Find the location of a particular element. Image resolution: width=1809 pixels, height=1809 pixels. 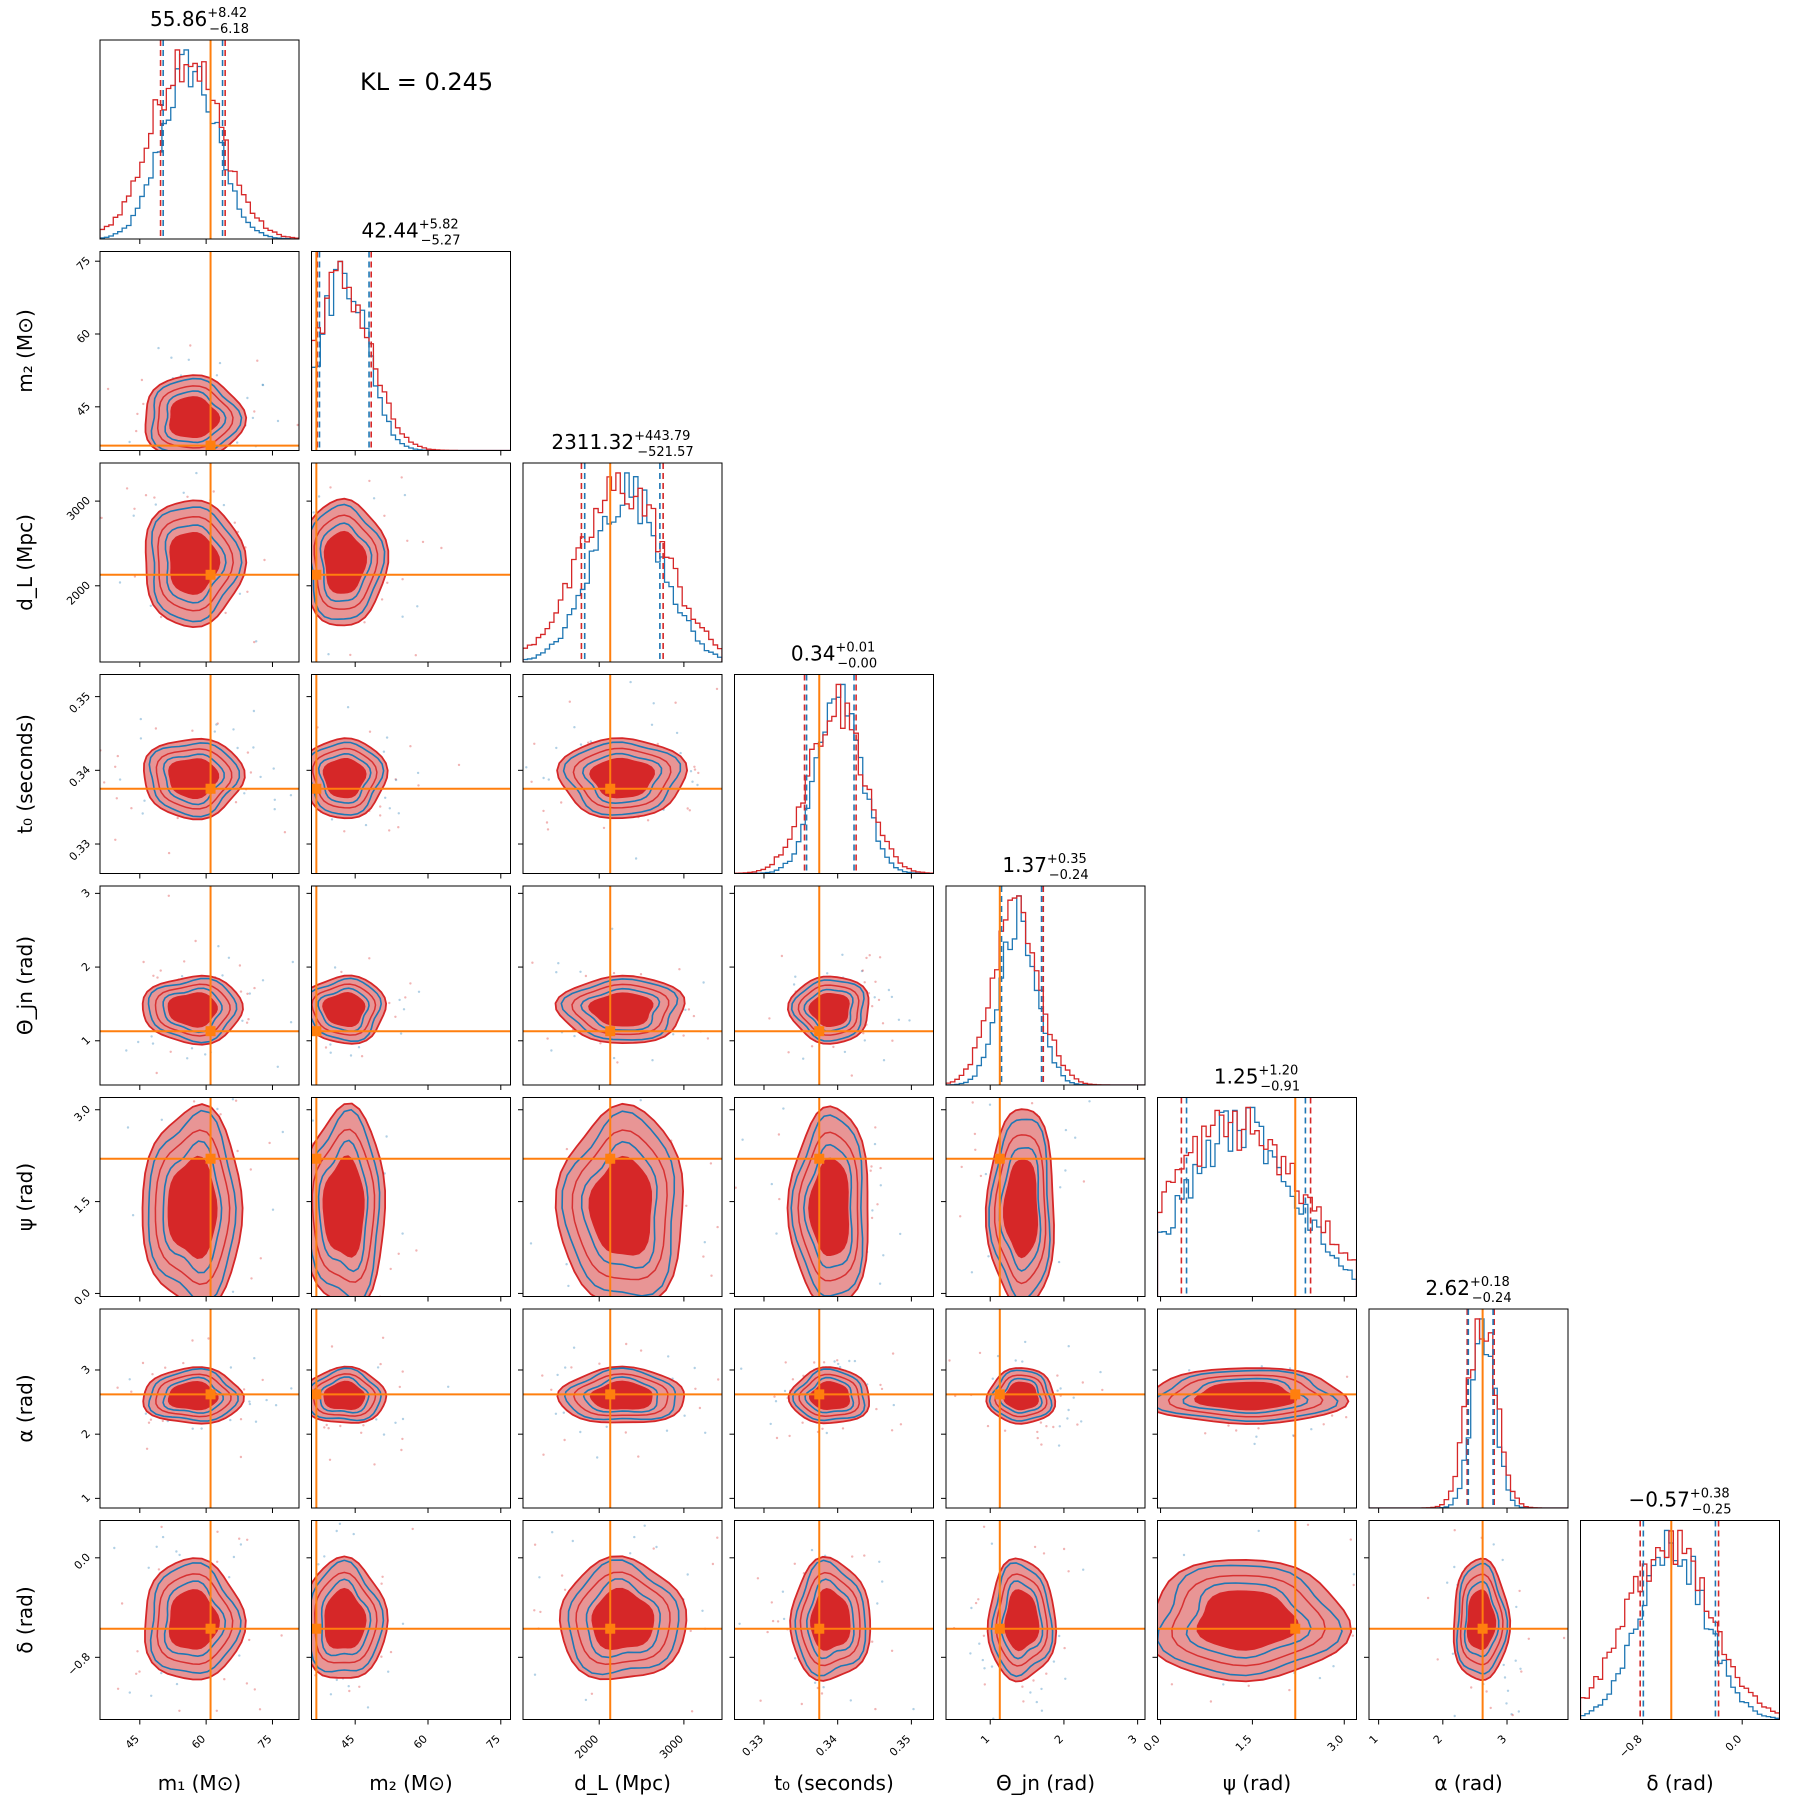

histogram-series-a is located at coordinates (1680, 1624).